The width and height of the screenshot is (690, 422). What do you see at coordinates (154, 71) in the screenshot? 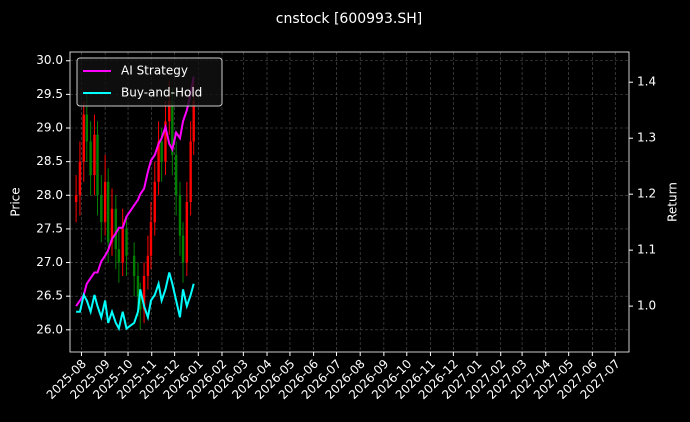
I see `legend-label: AI Strategy` at bounding box center [154, 71].